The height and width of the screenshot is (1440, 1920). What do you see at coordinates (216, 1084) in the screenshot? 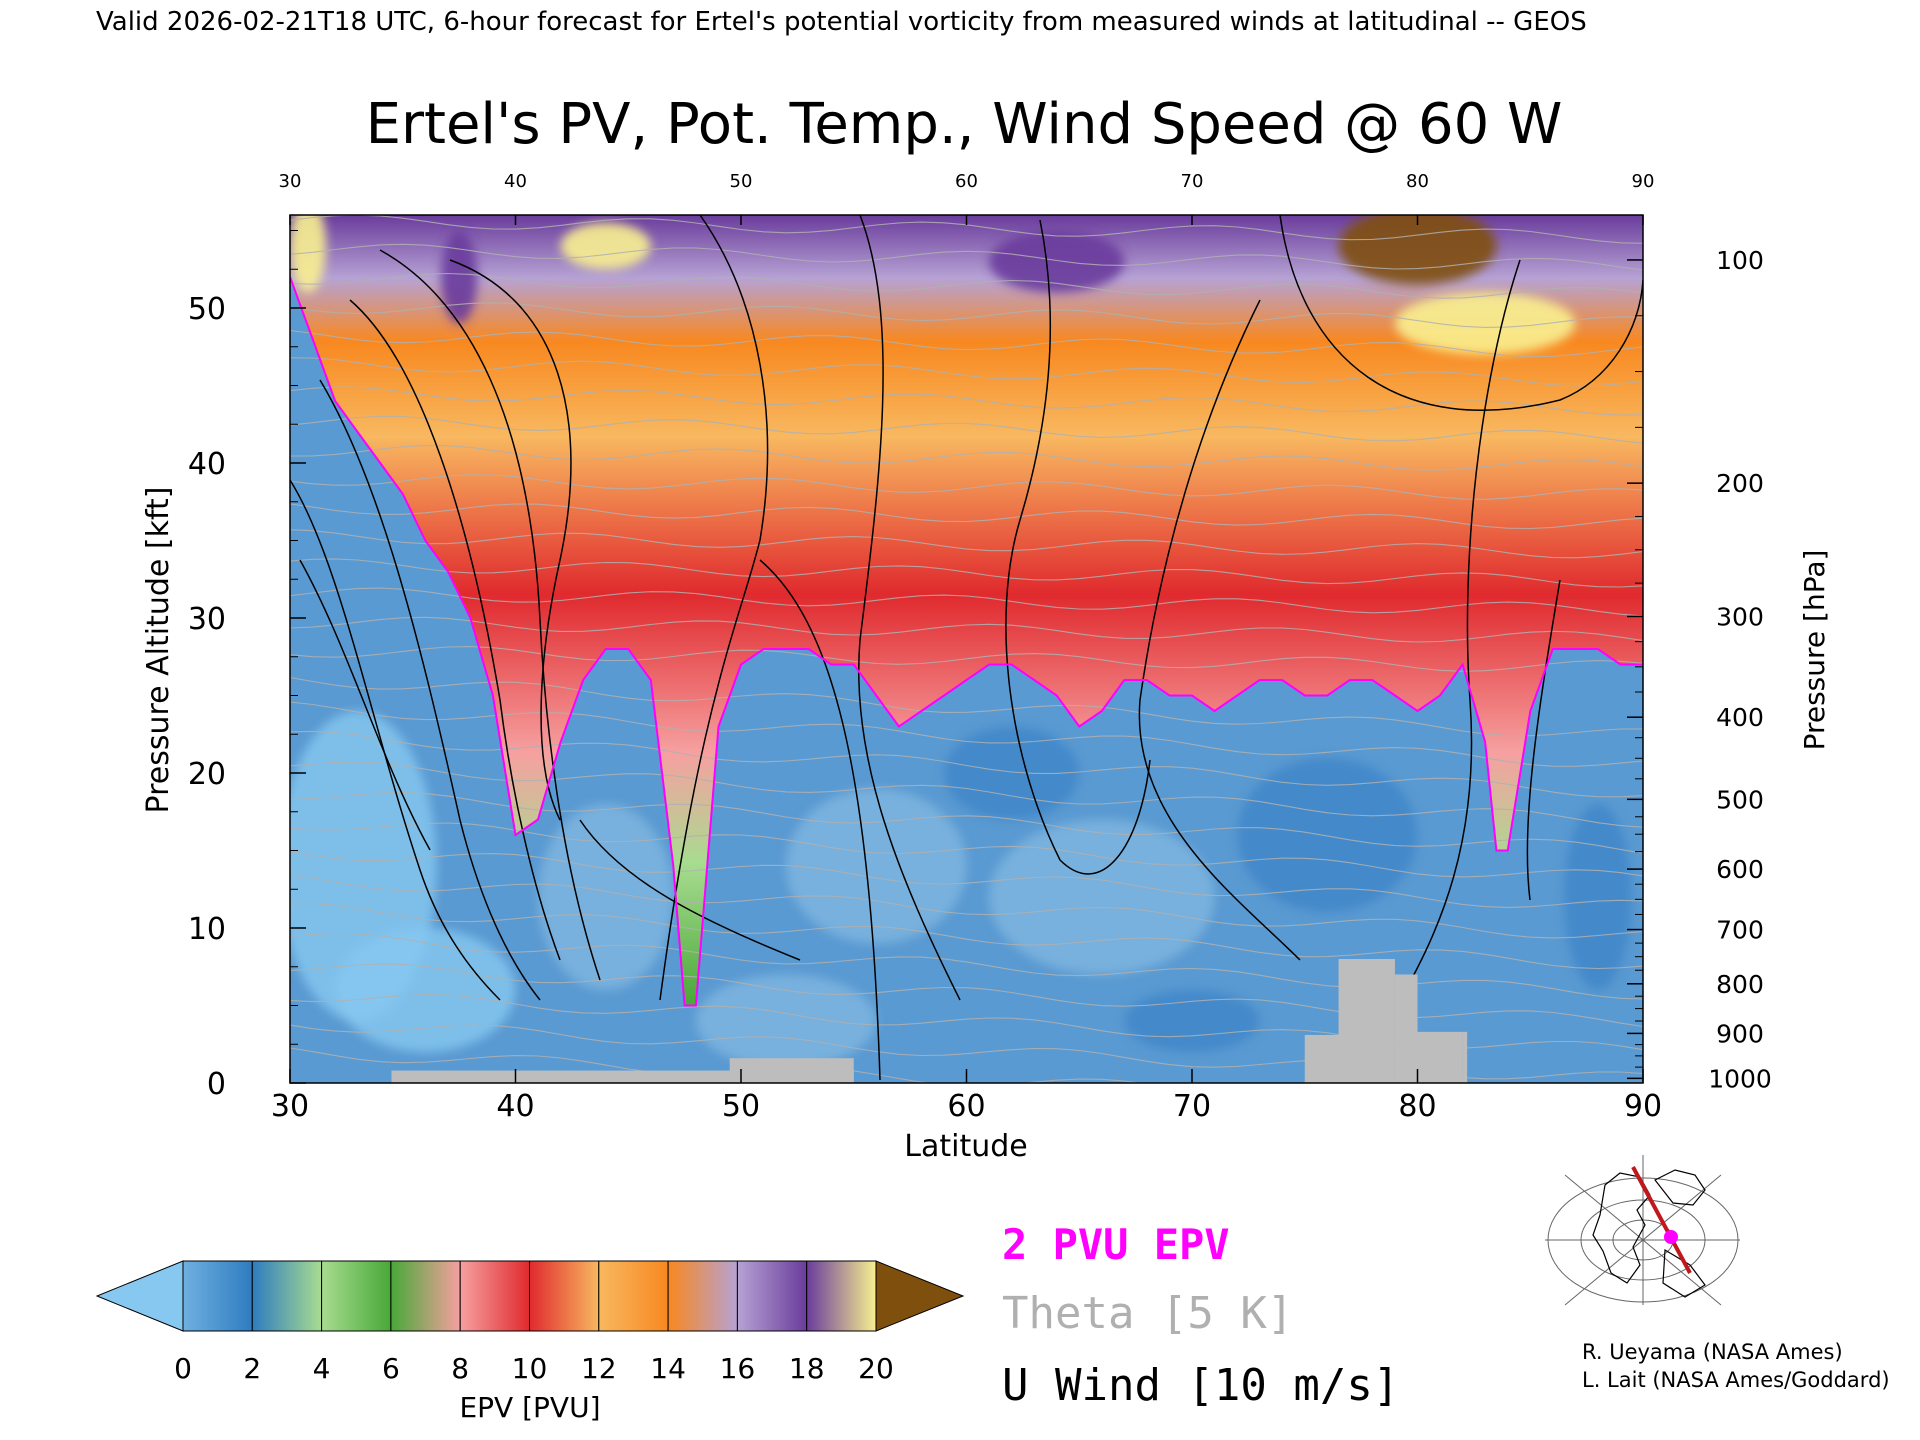
I see `y-tick-label: 0` at bounding box center [216, 1084].